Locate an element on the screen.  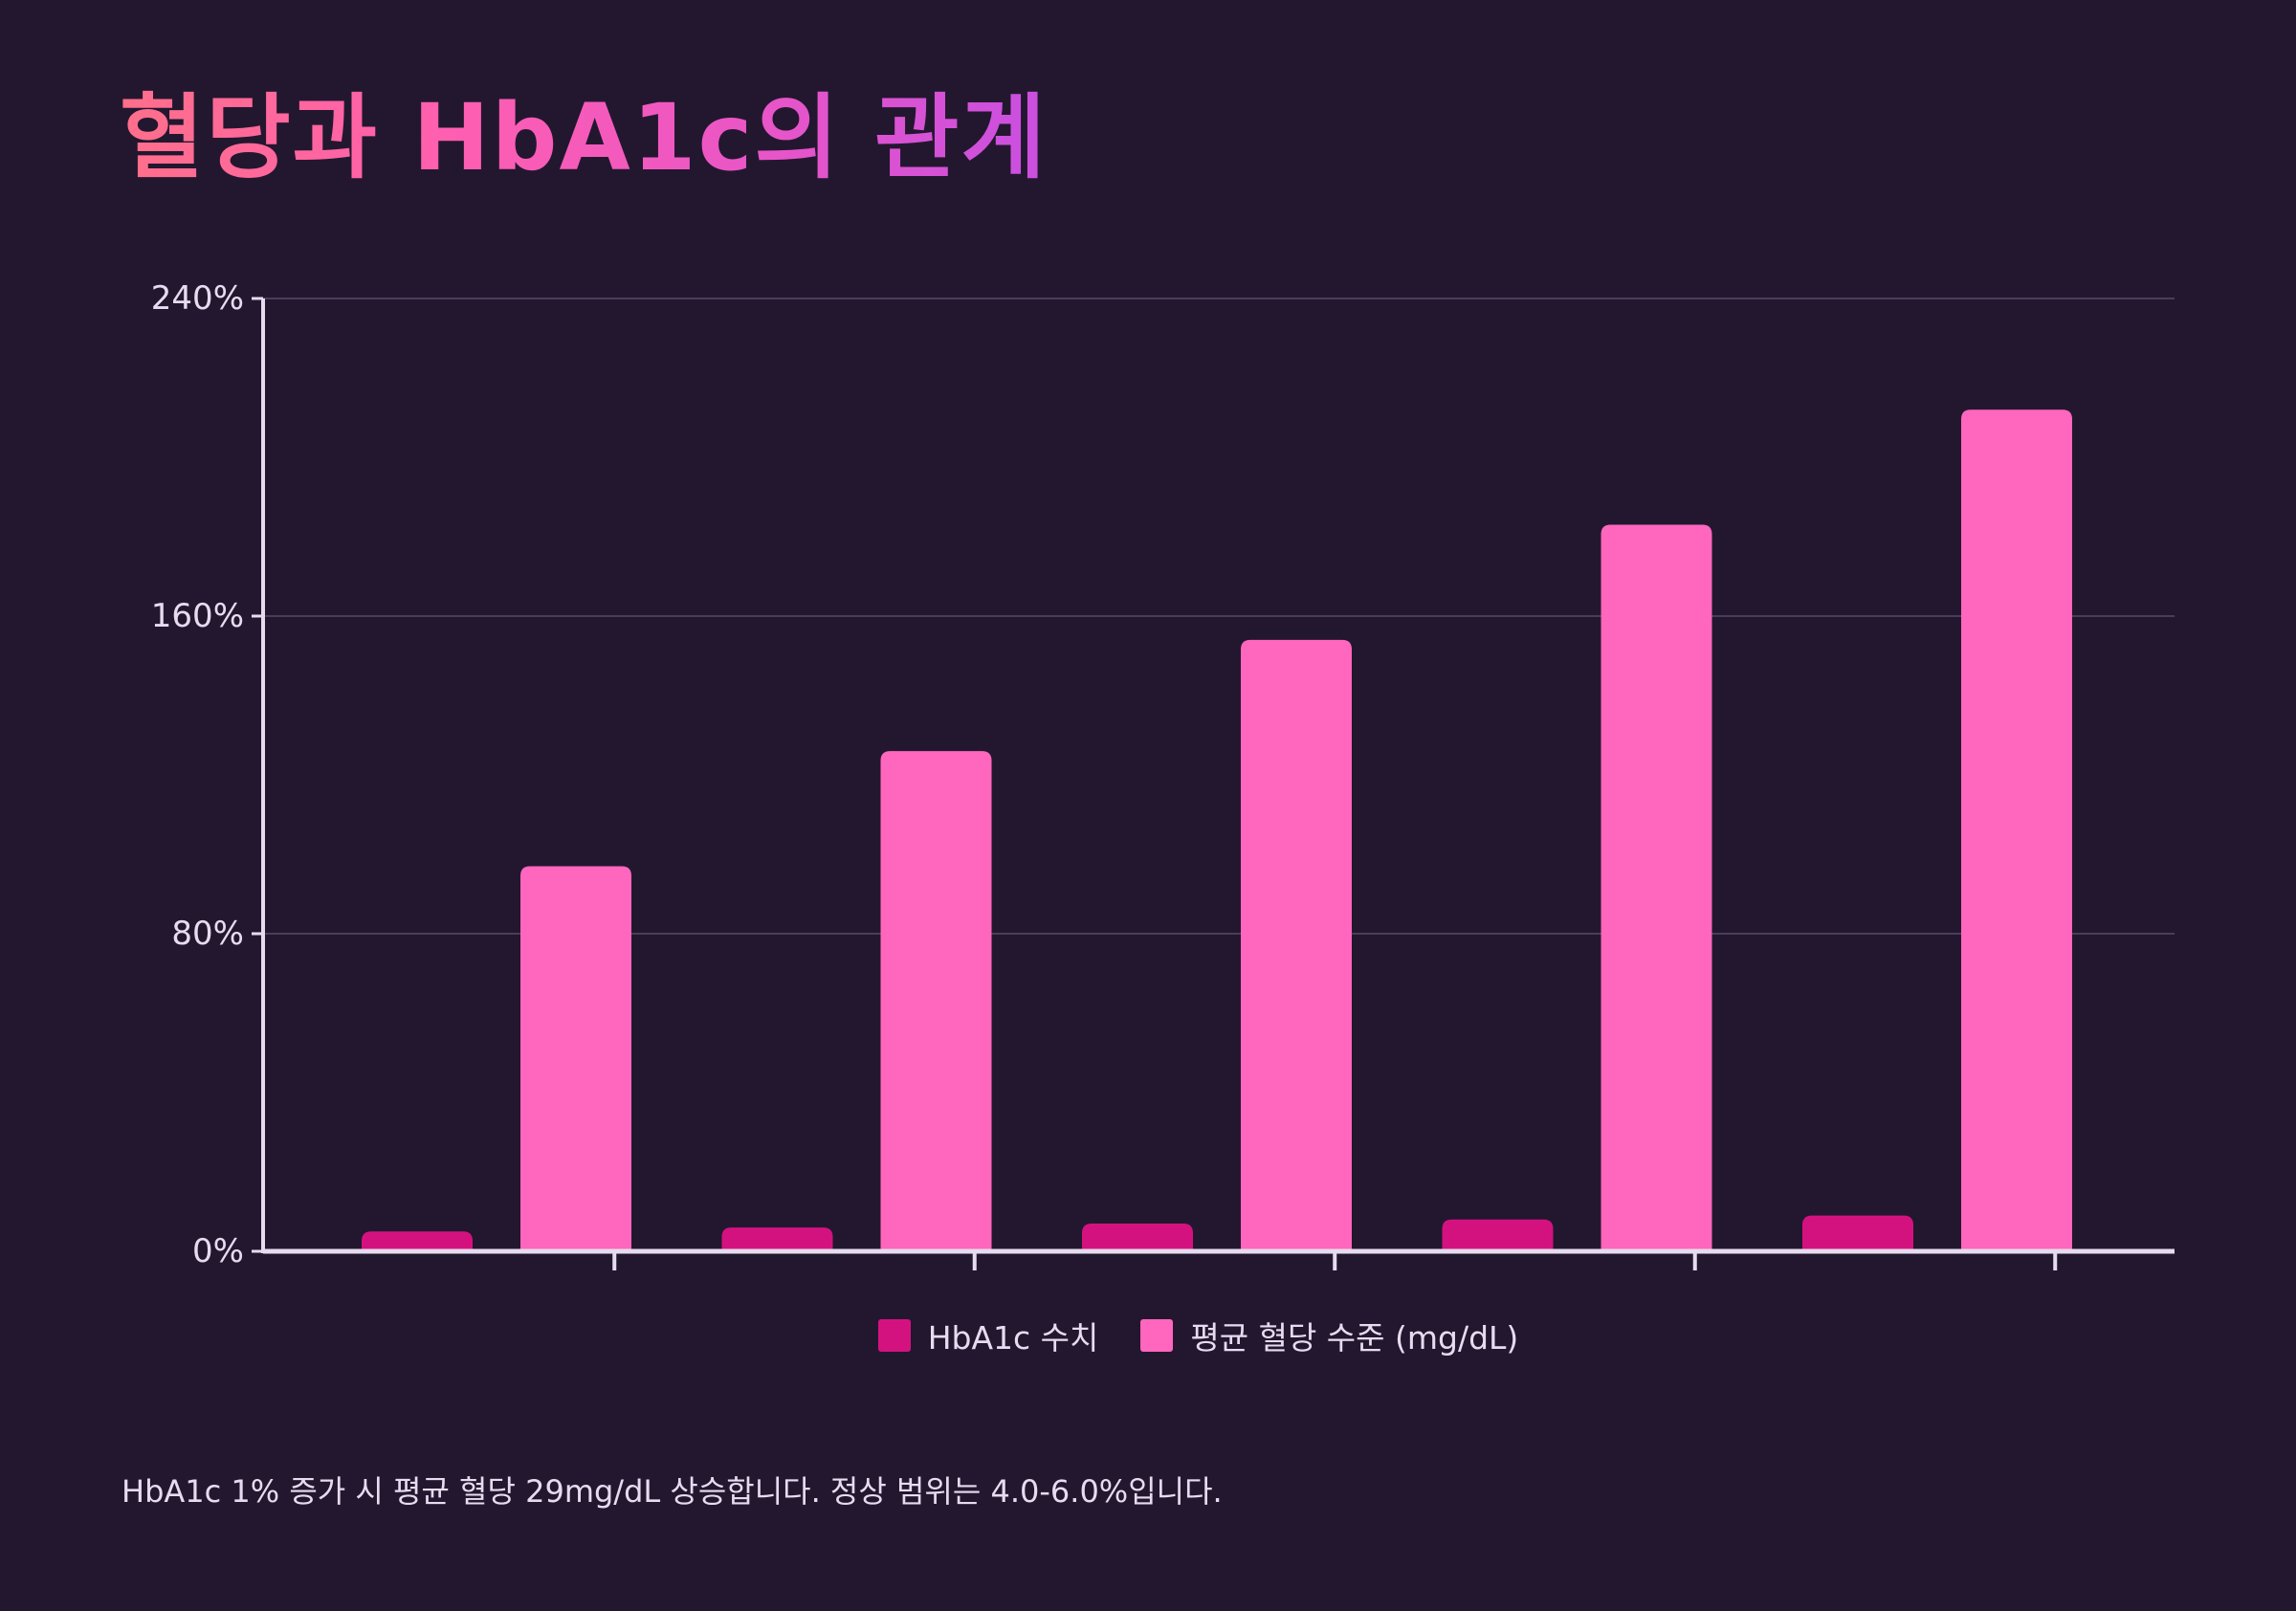
chart-legend: HbA1c 수치 평균 혈당 수준 (mg/dL) is located at coordinates (1148, 1335).